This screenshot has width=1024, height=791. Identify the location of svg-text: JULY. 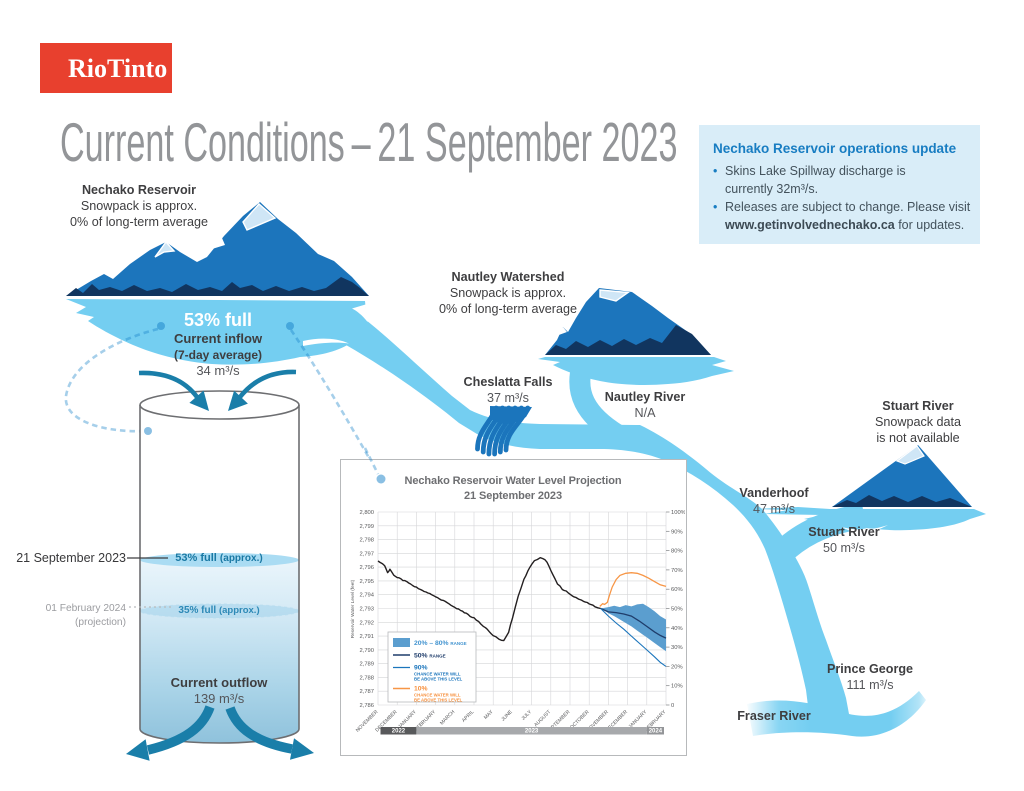
(526, 715).